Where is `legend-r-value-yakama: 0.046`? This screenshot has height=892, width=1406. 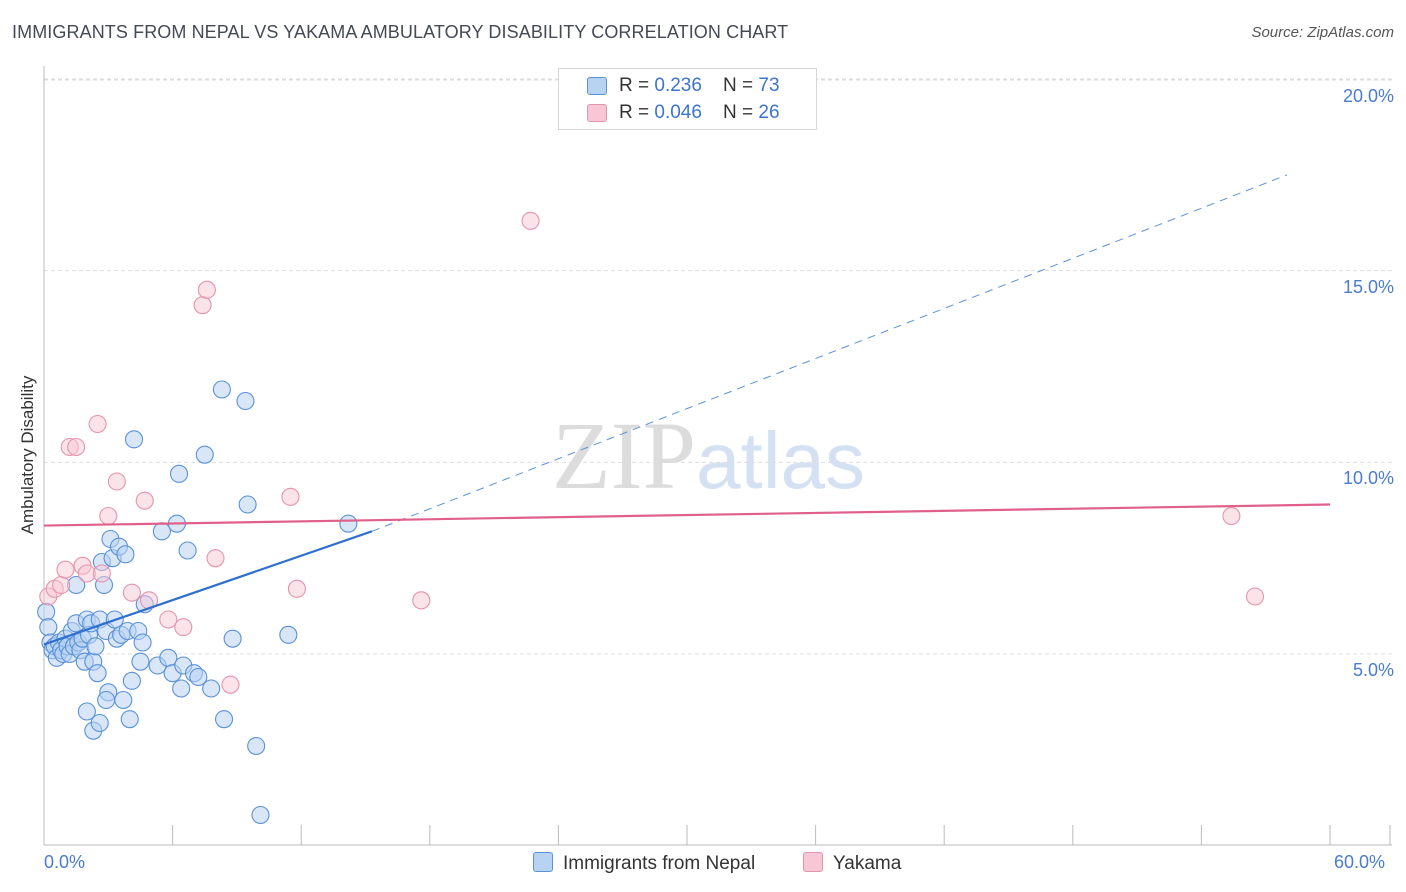 legend-r-value-yakama: 0.046 is located at coordinates (678, 112).